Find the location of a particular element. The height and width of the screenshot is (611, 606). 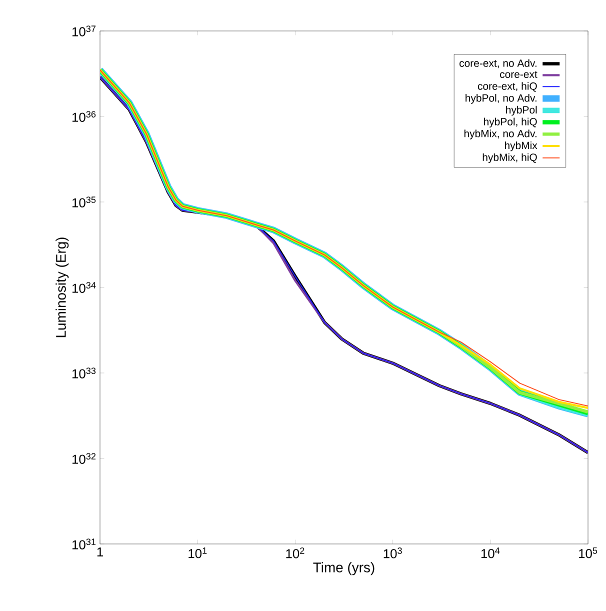

y-tick-label: 10$^{31}$ is located at coordinates (84, 544).